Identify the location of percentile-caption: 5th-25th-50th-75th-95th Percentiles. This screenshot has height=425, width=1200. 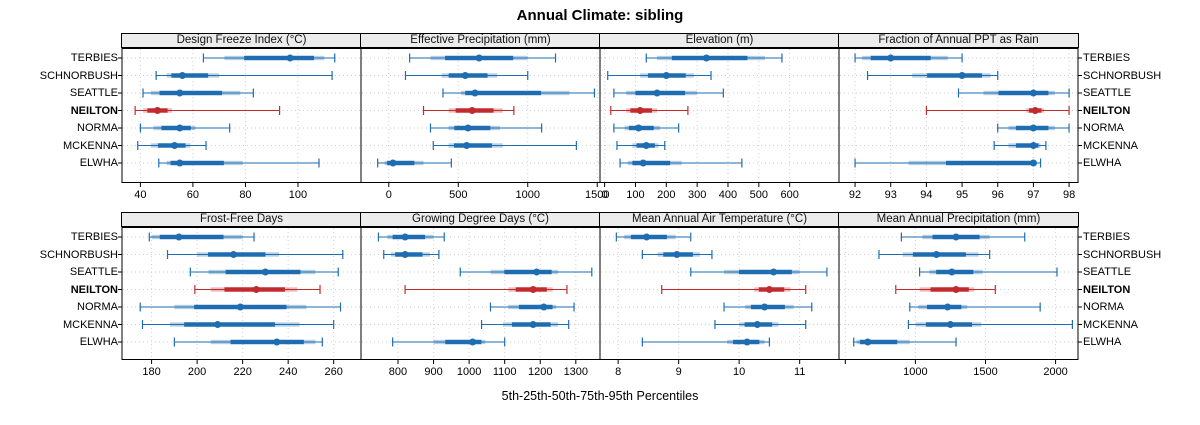
(600, 396).